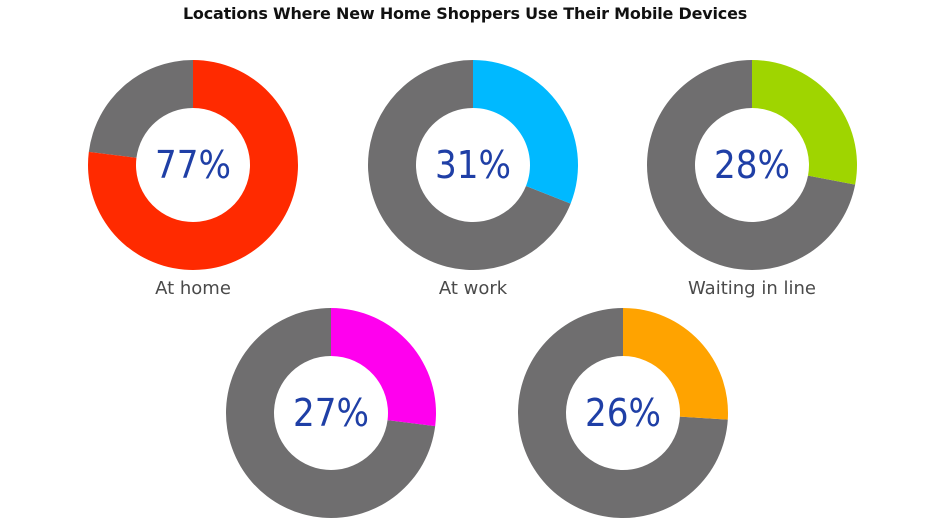  I want to click on donut-category-label: At home, so click(193, 288).